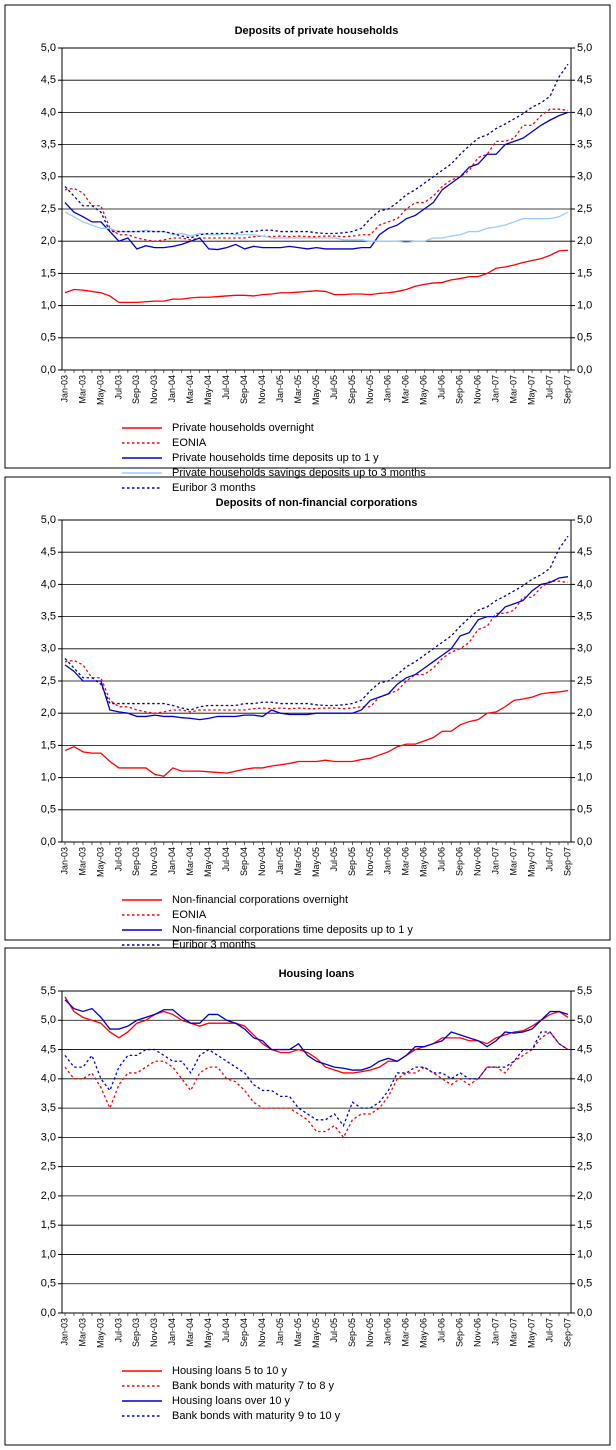 The image size is (616, 1450). I want to click on x-tick-label: Sep-06, so click(460, 861).